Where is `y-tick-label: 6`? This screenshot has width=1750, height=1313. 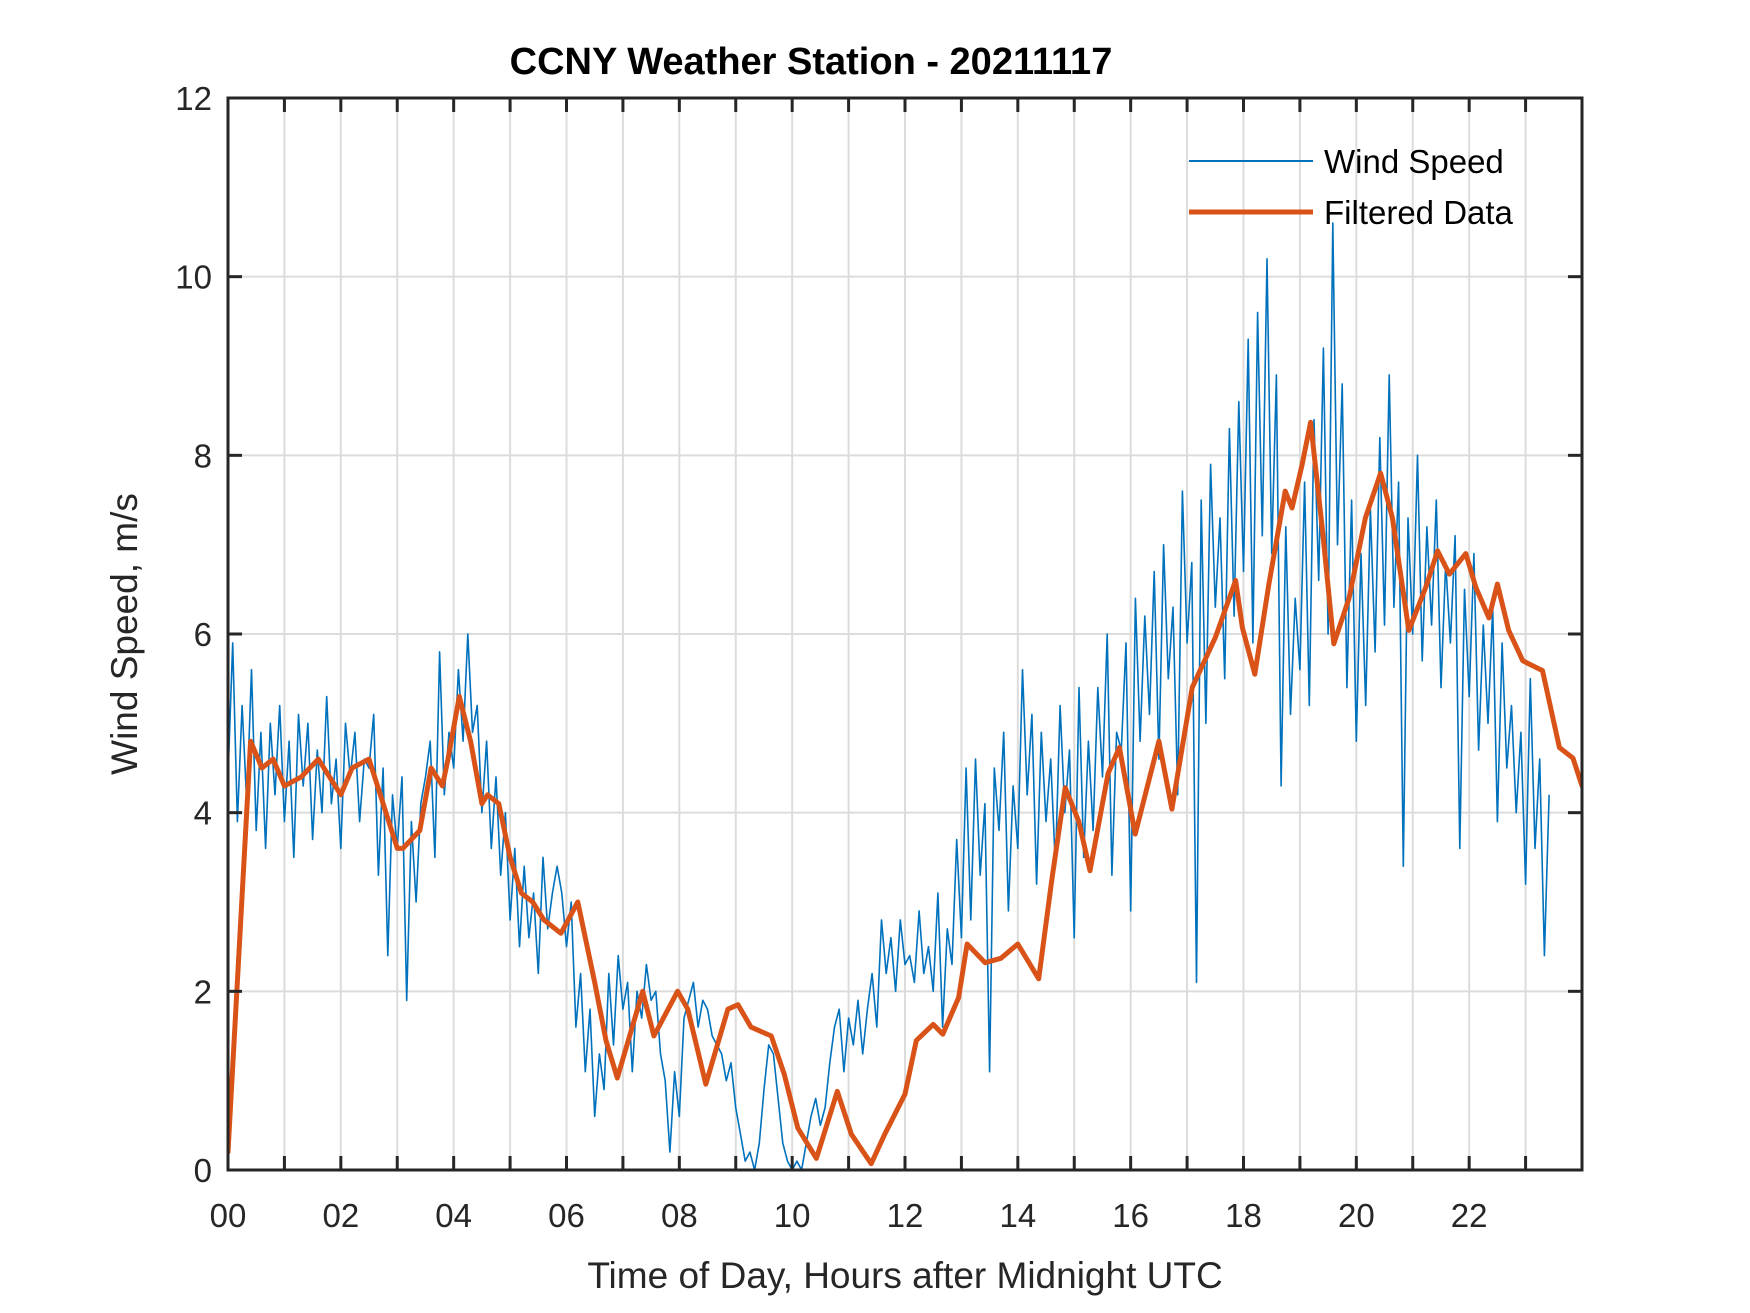 y-tick-label: 6 is located at coordinates (203, 634).